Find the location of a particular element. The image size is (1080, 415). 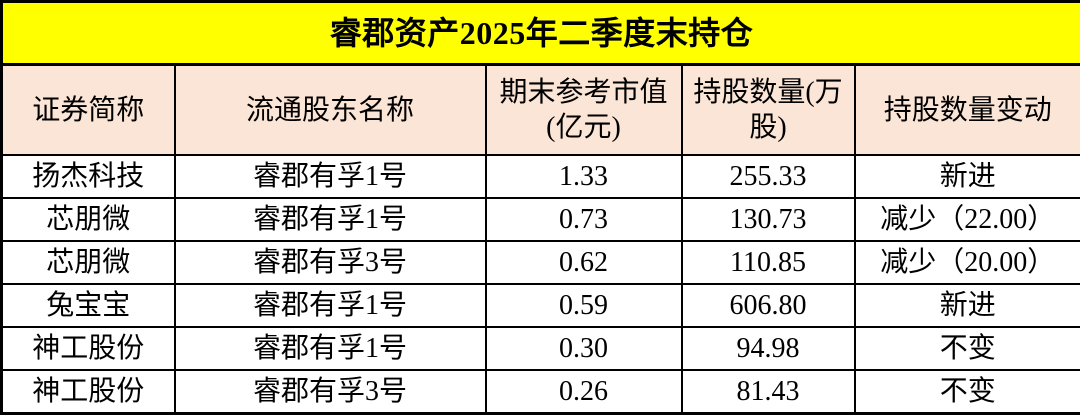

table-cell: 兔宝宝 is located at coordinates (88, 305).